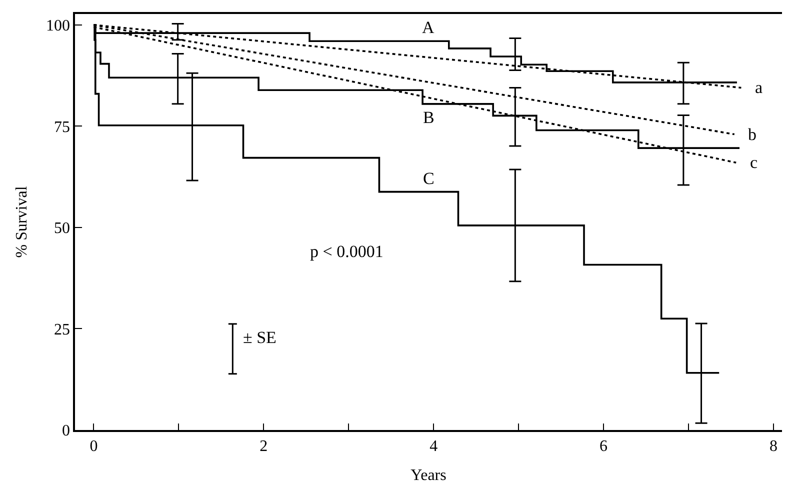  Describe the element at coordinates (62, 329) in the screenshot. I see `y-tick-label: 25` at that location.